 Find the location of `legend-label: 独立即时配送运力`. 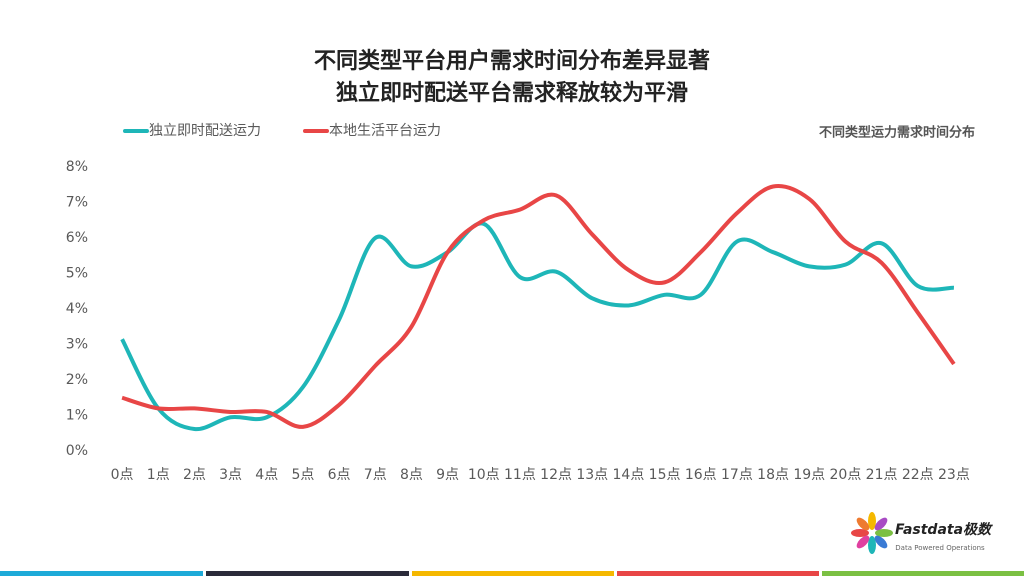

legend-label: 独立即时配送运力 is located at coordinates (205, 131).